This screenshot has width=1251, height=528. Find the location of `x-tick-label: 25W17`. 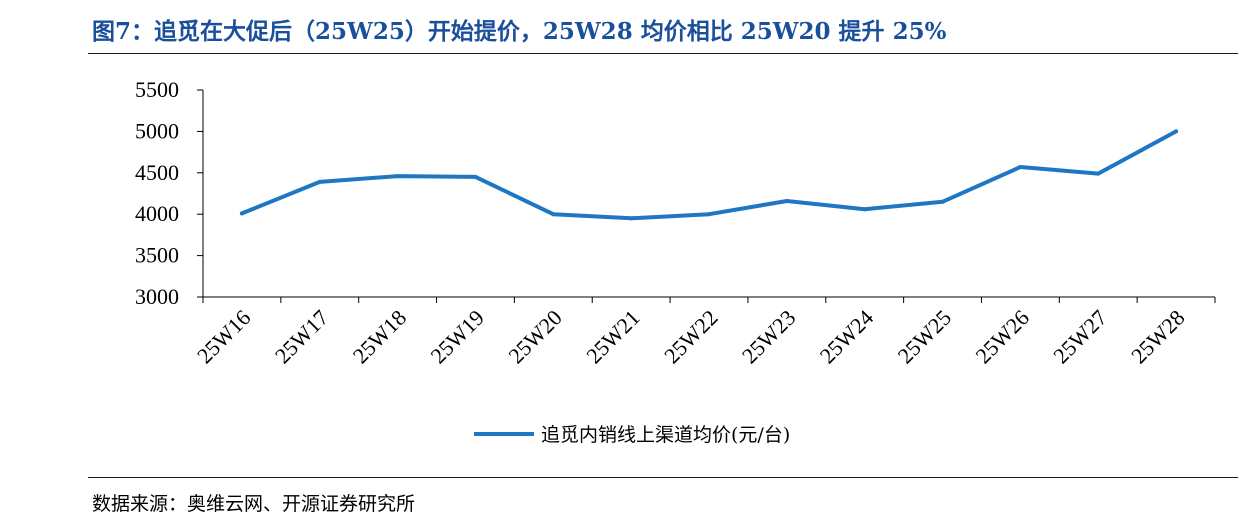

x-tick-label: 25W17 is located at coordinates (301, 336).